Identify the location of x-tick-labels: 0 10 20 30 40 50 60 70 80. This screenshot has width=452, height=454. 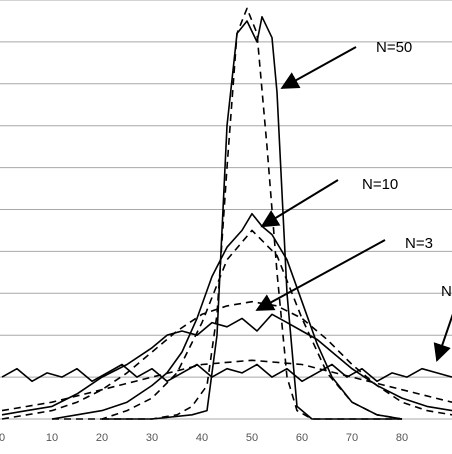
(204, 438).